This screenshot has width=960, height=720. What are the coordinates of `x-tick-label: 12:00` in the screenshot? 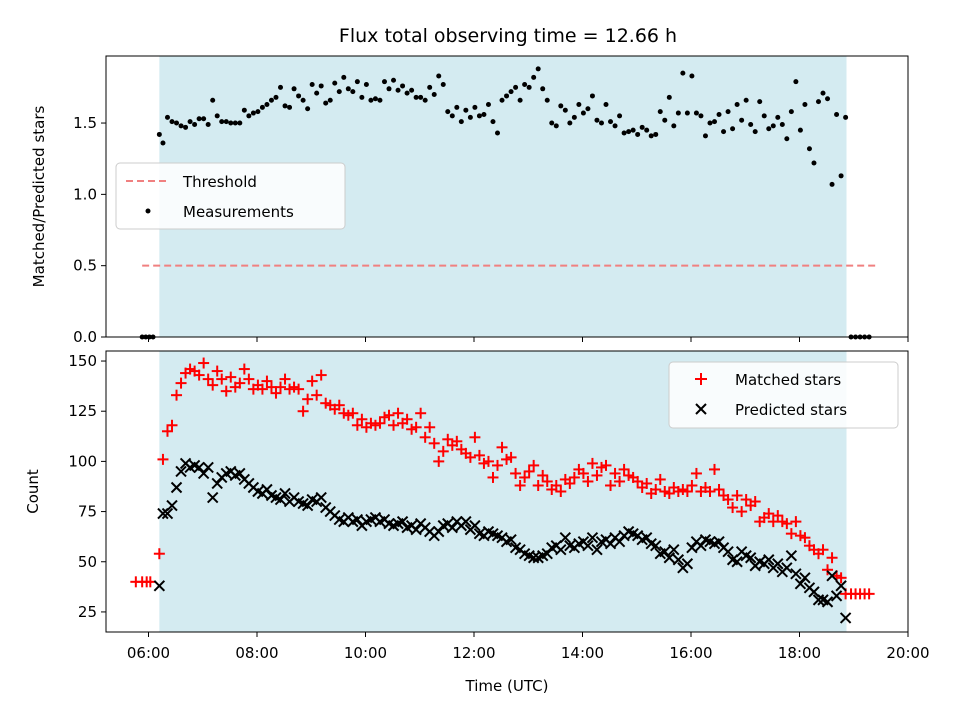 It's located at (473, 653).